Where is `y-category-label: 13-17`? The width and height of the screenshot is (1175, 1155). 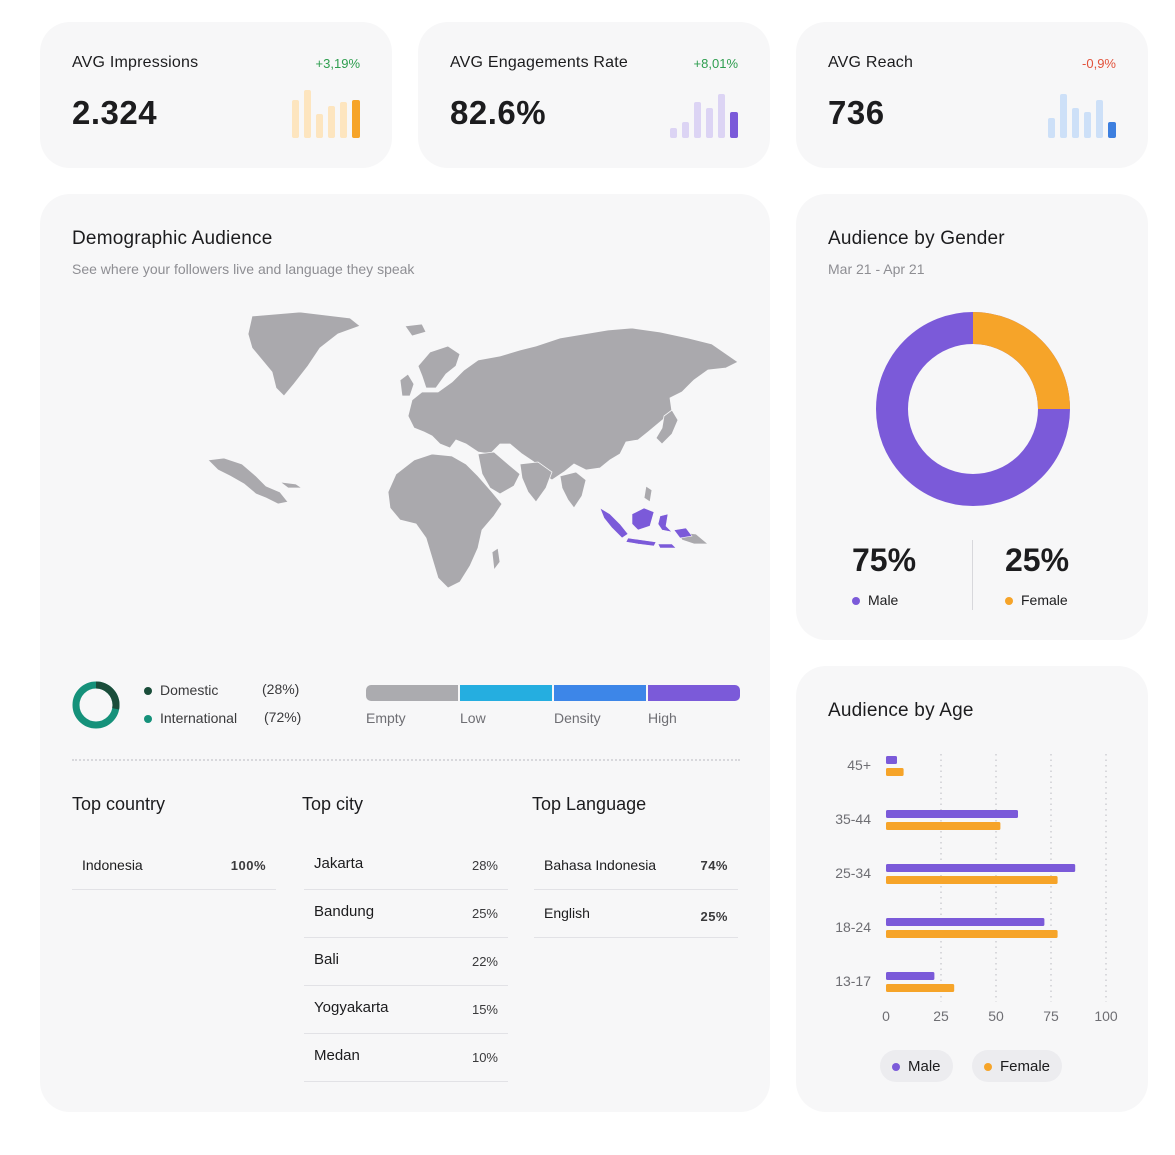 y-category-label: 13-17 is located at coordinates (853, 981).